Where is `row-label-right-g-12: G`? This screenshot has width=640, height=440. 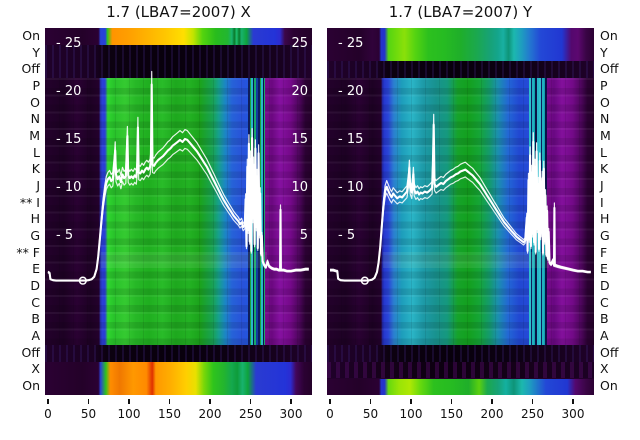 row-label-right-g-12: G is located at coordinates (605, 236).